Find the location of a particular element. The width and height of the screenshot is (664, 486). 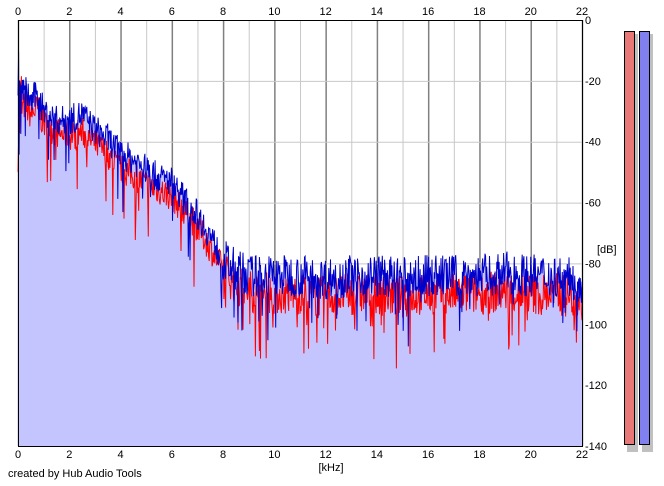

y-tick-label: -140 is located at coordinates (596, 447).